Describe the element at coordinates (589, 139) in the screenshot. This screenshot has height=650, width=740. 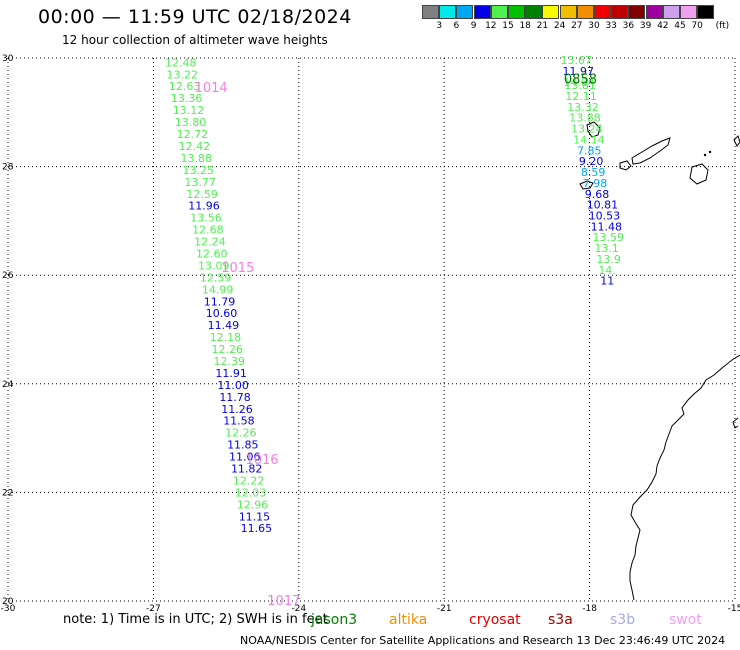
I see `wave-height-value: 14.14` at that location.